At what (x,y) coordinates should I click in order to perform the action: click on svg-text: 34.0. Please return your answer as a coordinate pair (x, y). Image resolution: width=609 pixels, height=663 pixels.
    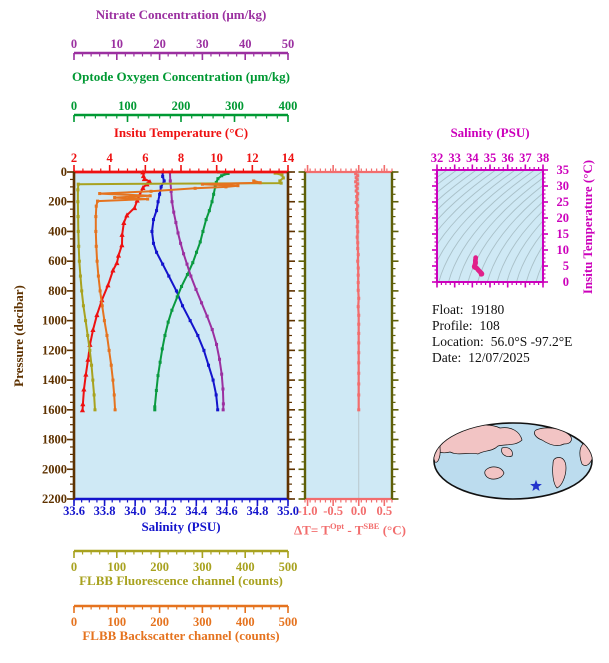
    Looking at the image, I should click on (135, 511).